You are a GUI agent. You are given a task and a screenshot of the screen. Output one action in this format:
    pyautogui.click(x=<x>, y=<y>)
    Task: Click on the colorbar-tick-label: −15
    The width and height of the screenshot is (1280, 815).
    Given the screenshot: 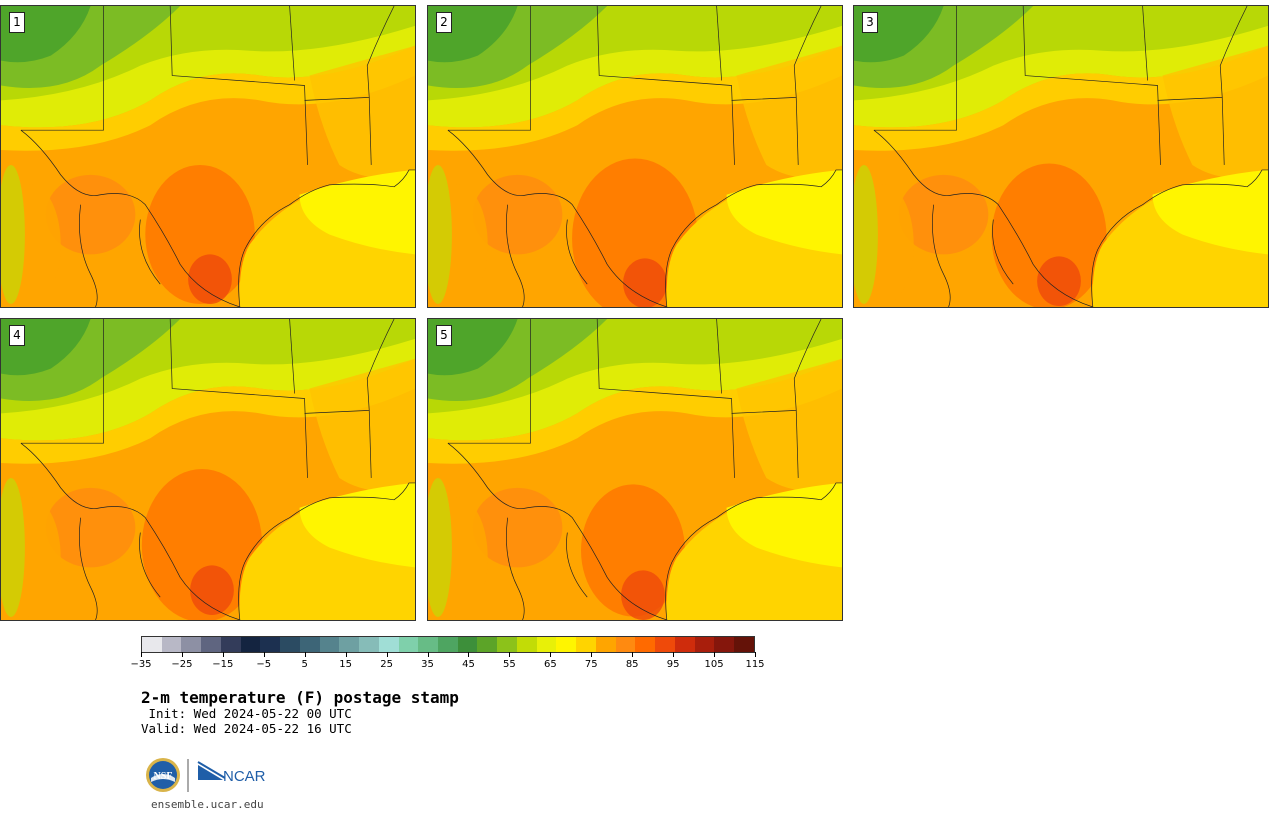 What is the action you would take?
    pyautogui.click(x=223, y=664)
    